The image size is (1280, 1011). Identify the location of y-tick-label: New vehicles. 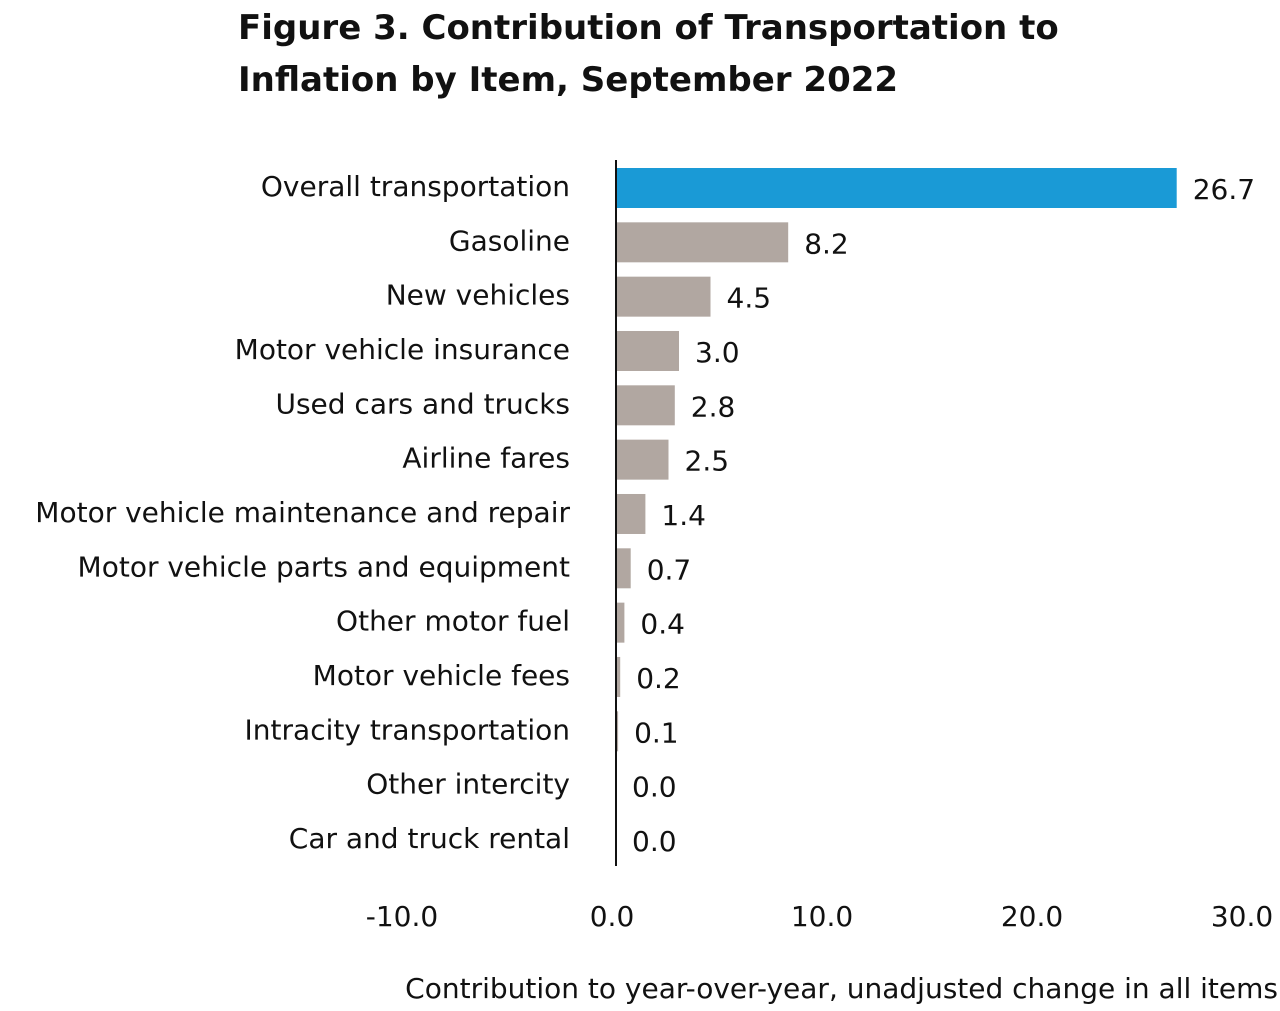
(478, 295).